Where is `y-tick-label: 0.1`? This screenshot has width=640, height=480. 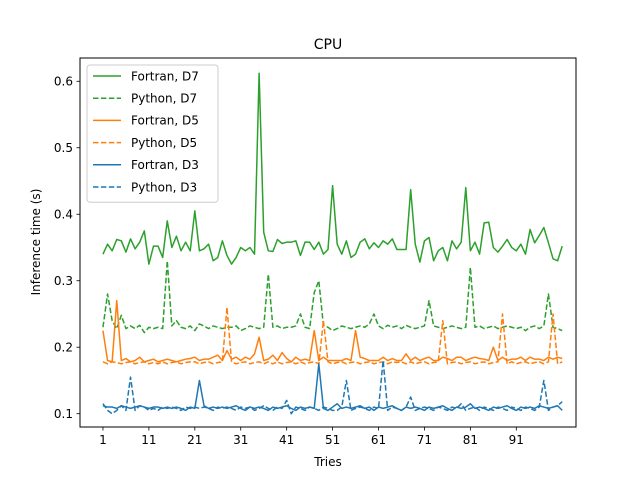
y-tick-label: 0.1 is located at coordinates (63, 414).